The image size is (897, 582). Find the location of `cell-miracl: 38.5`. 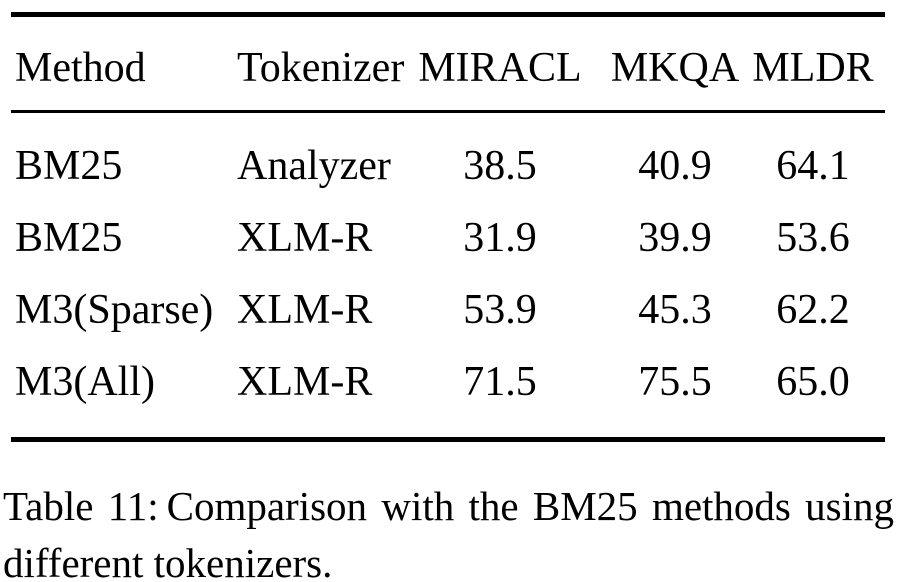

cell-miracl: 38.5 is located at coordinates (500, 166).